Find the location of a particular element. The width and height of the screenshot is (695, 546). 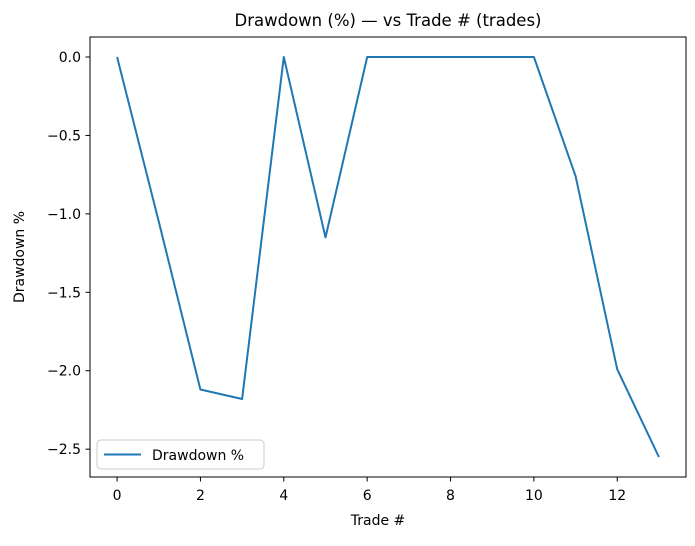

legend-frame is located at coordinates (180, 454).